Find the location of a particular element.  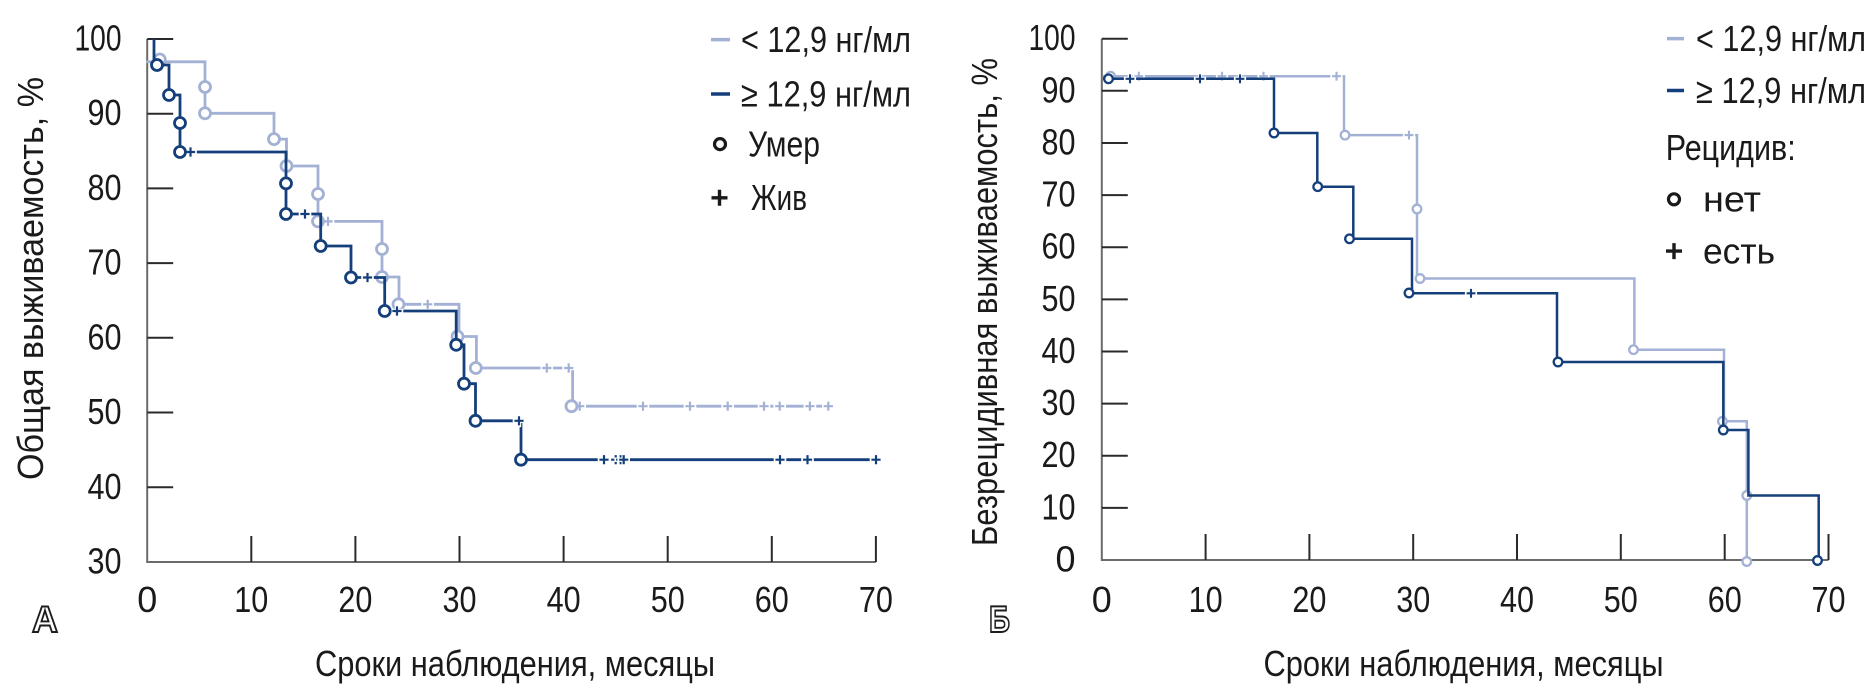

svg-text: Рецидив: is located at coordinates (1731, 147).